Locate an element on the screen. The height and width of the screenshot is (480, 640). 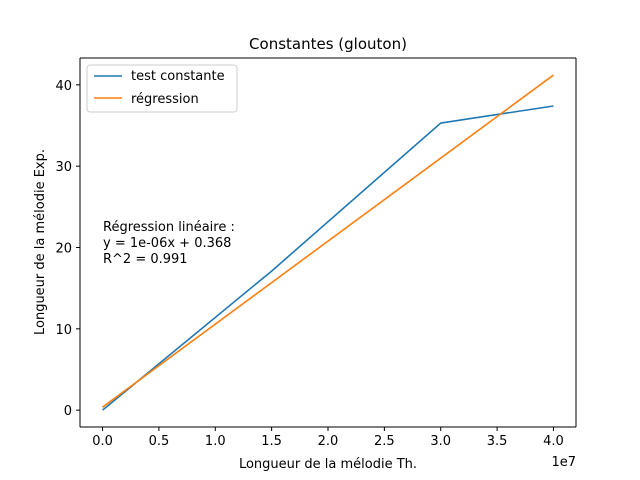
x-tick-label: 1.0 is located at coordinates (215, 441).